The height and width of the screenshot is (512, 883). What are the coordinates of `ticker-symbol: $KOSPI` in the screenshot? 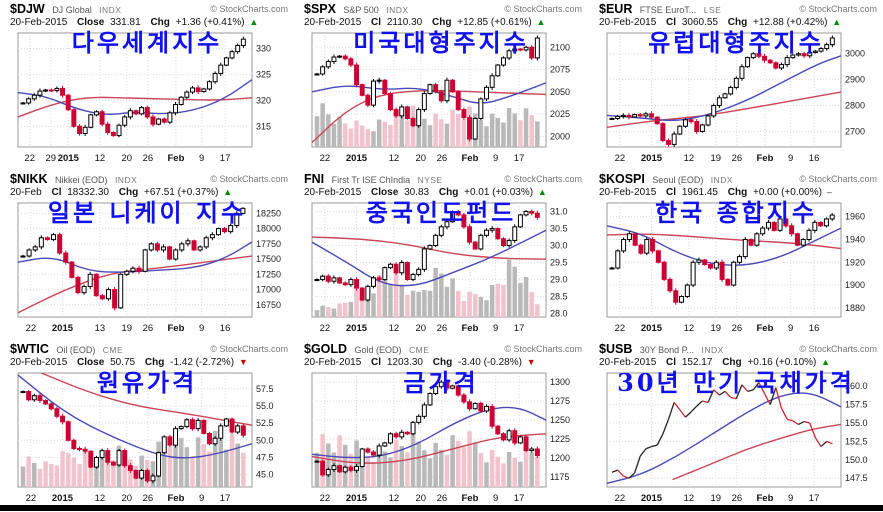 It's located at (622, 179).